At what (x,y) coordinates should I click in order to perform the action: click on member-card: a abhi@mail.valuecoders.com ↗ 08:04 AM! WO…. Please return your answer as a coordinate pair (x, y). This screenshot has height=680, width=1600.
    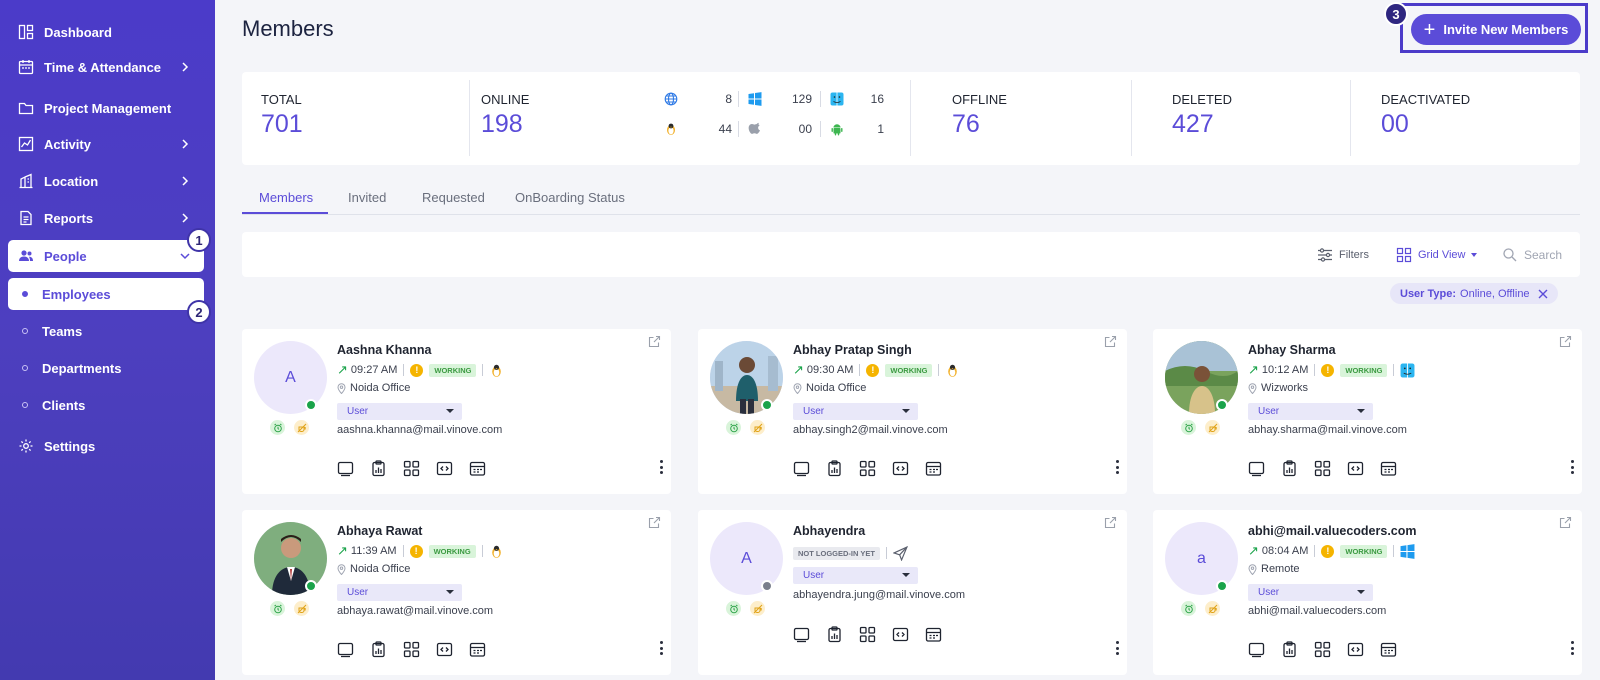
    Looking at the image, I should click on (1367, 592).